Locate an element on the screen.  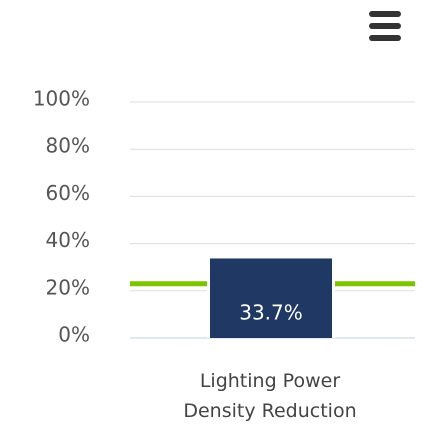
x-tick-label: Lighting Power Density Reduction is located at coordinates (270, 396).